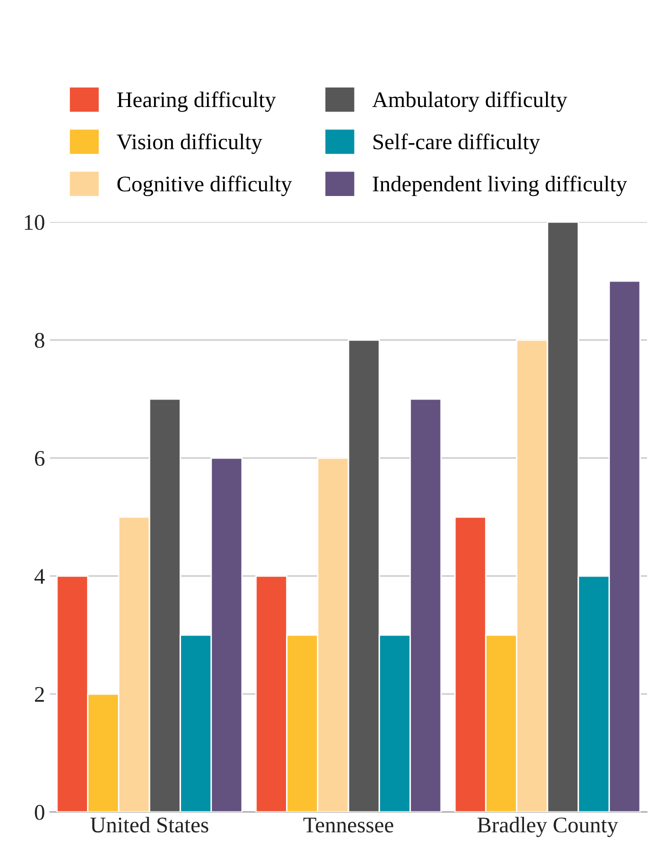 This screenshot has height=848, width=653. I want to click on legend-label: Ambulatory difficulty, so click(470, 101).